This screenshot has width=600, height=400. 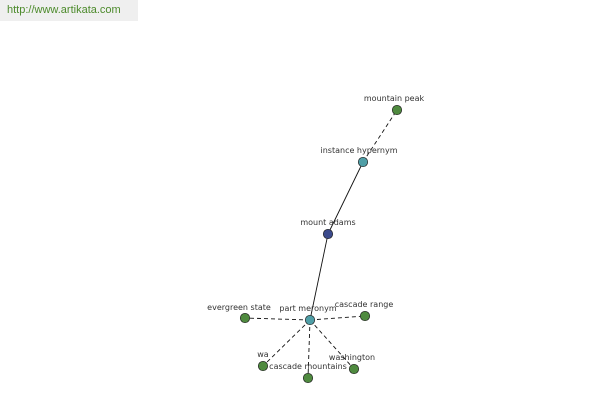 What do you see at coordinates (365, 316) in the screenshot?
I see `node-cascade-range` at bounding box center [365, 316].